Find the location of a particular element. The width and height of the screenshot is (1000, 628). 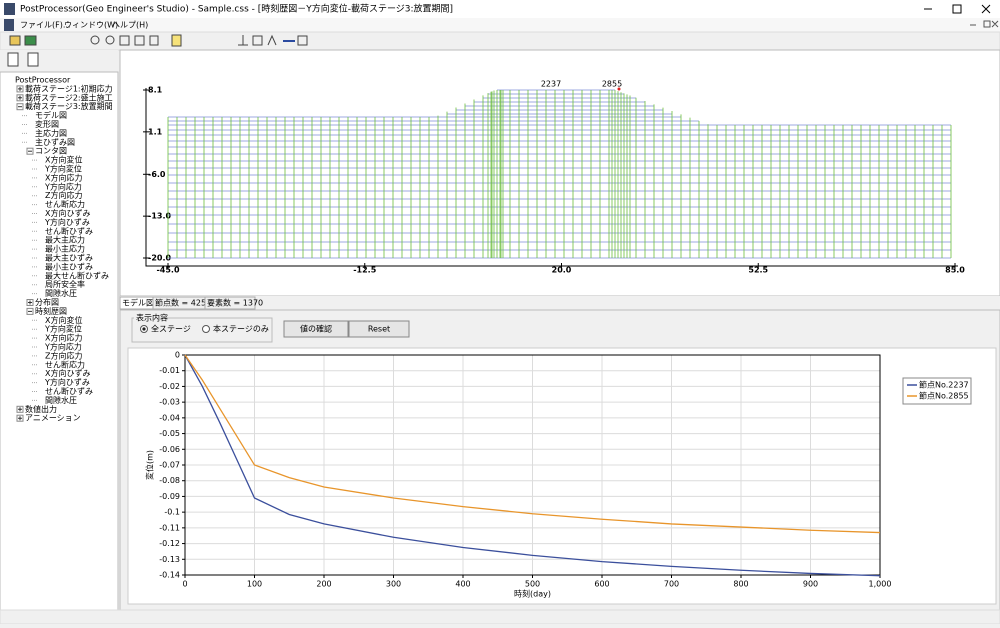

app-icon is located at coordinates (9, 9).